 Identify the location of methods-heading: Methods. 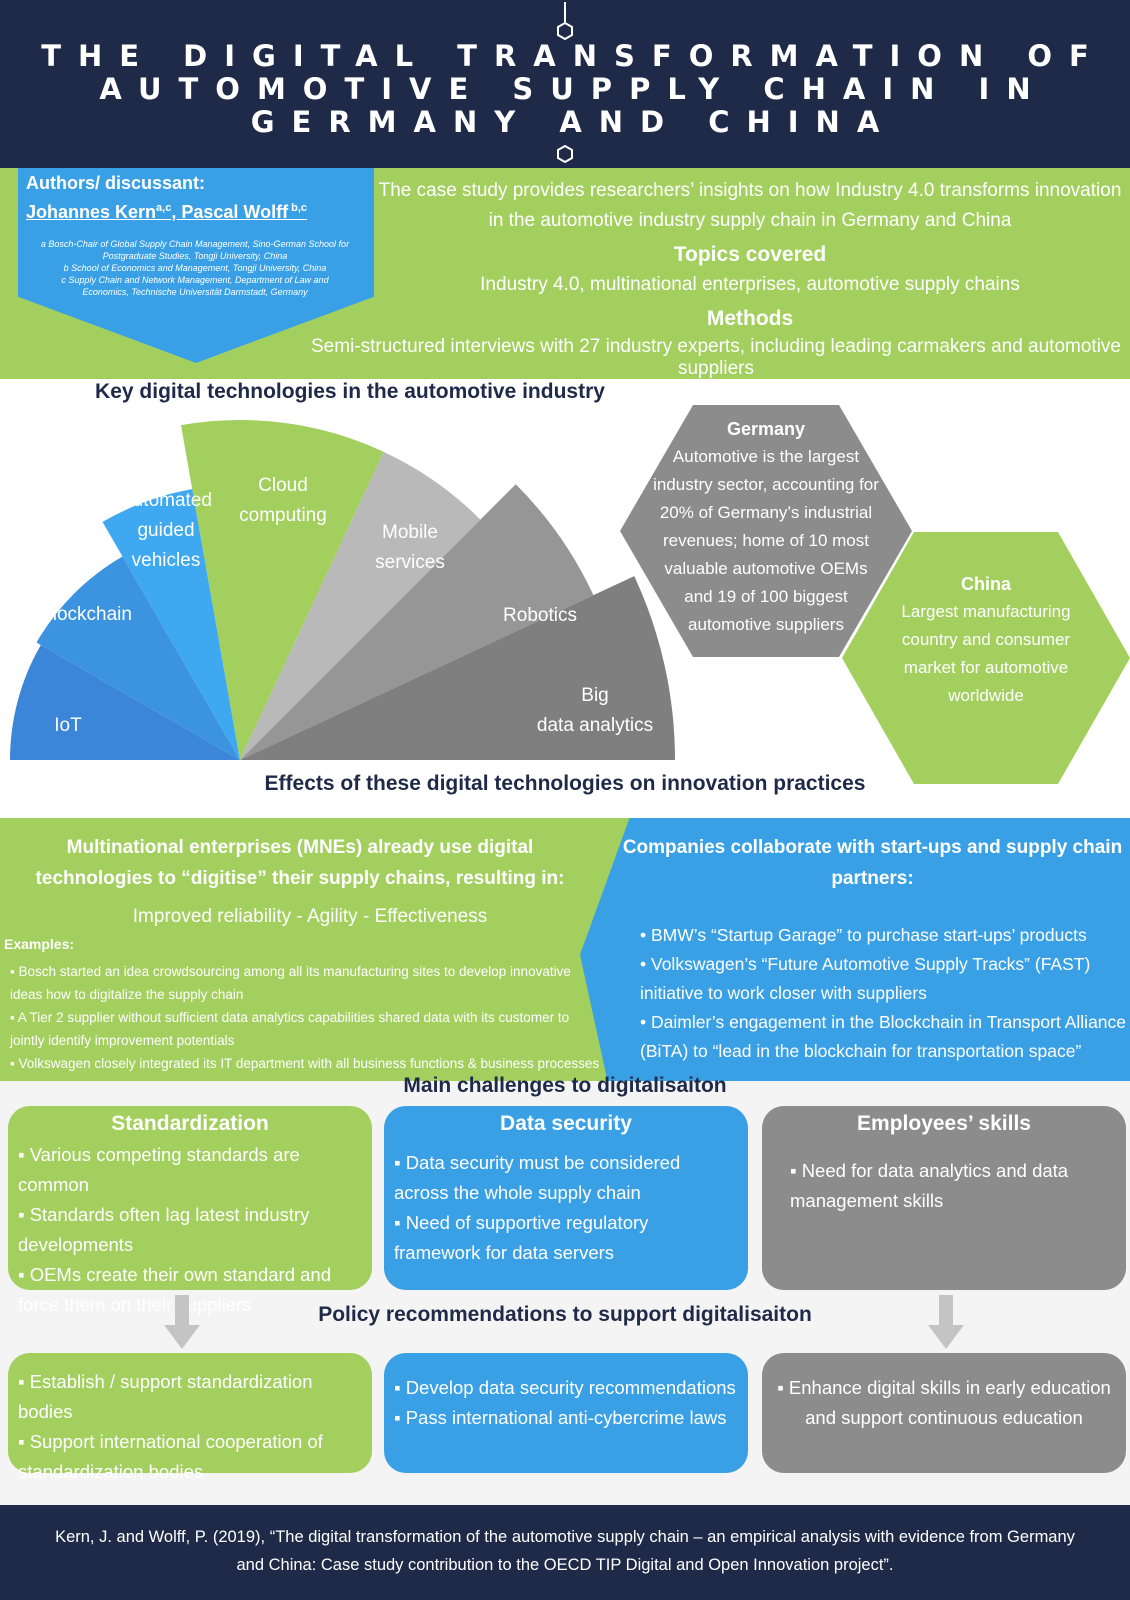
(750, 318).